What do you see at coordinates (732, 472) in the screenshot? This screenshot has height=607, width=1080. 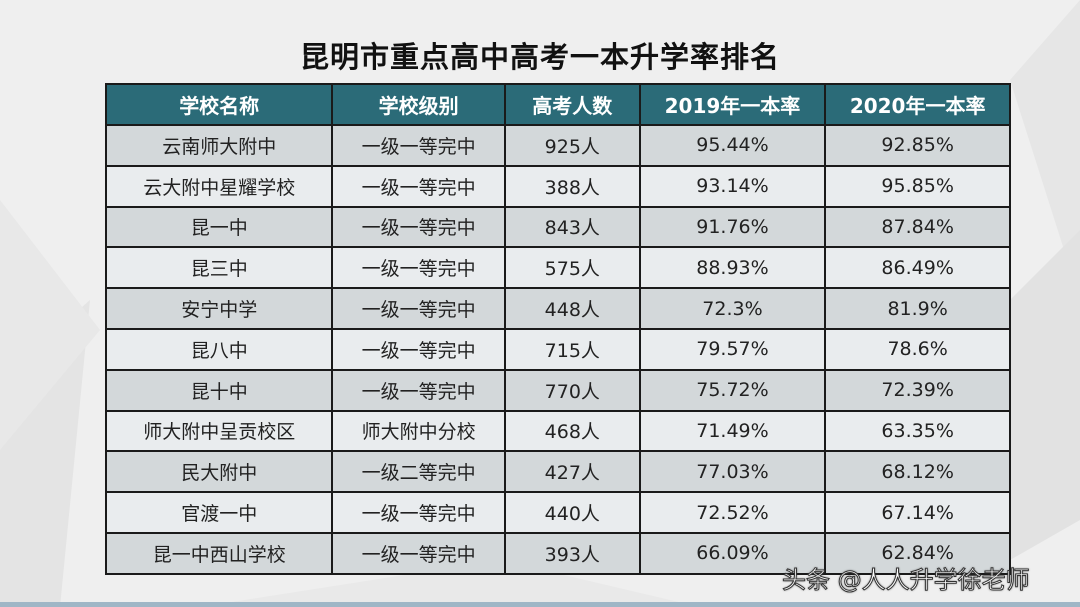 I see `cell-rate-2019: 77.03%` at bounding box center [732, 472].